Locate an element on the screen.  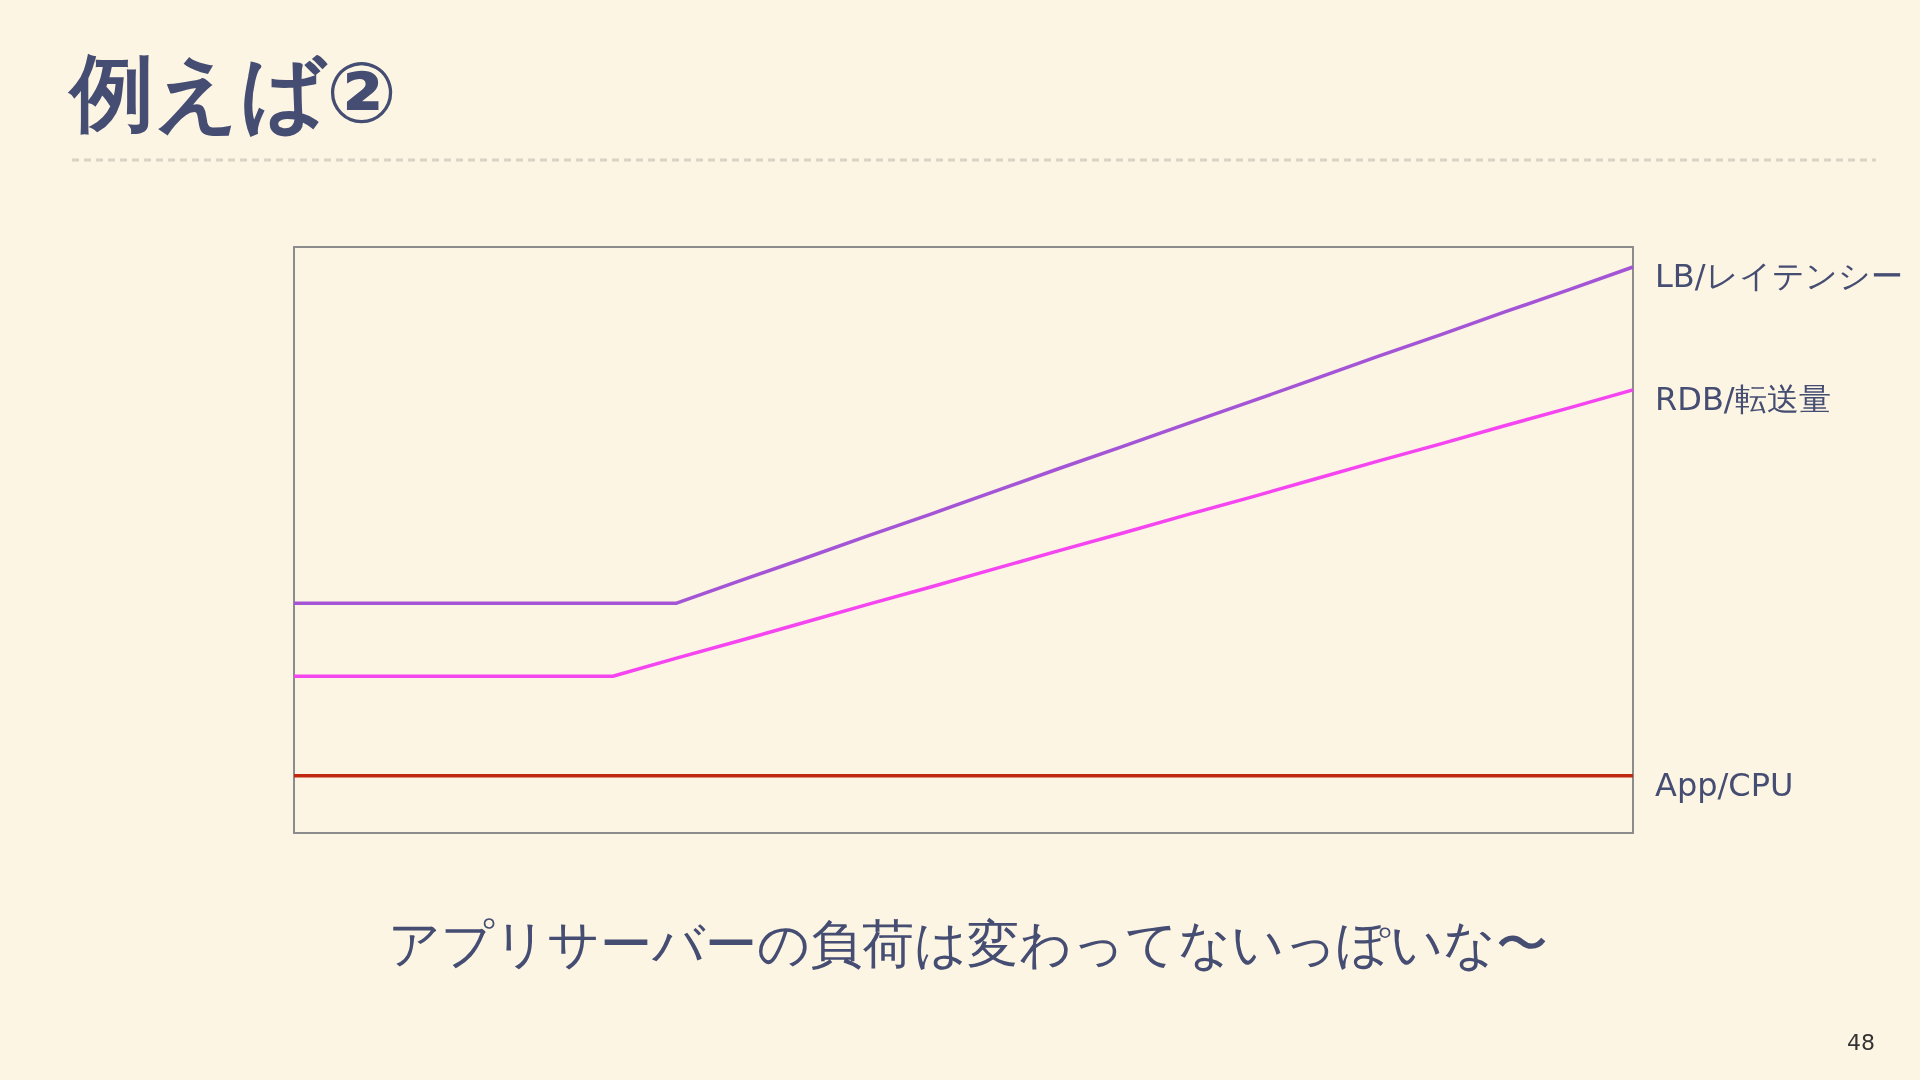
chart-title: 例えば② is located at coordinates (232, 93).